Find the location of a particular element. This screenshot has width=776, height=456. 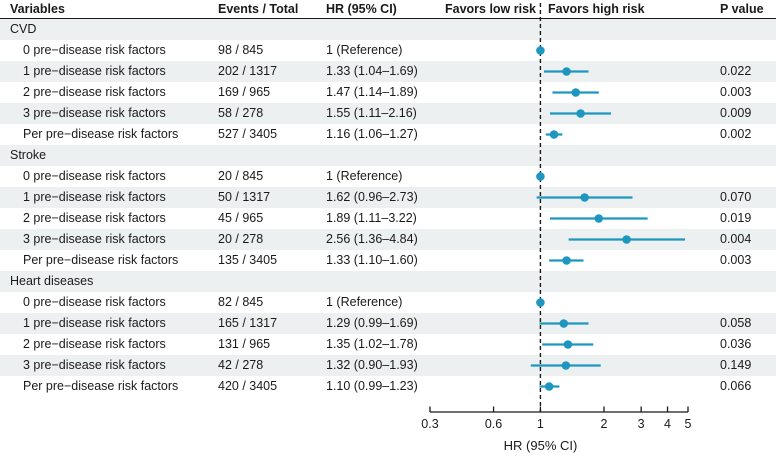

events-total: 420 / 3405 is located at coordinates (248, 386).